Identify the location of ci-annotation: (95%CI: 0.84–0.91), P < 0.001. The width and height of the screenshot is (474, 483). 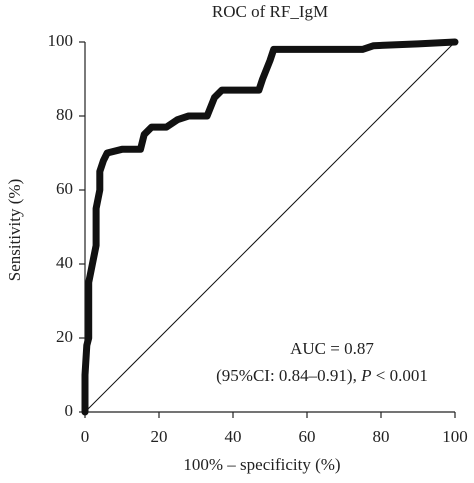
(322, 375).